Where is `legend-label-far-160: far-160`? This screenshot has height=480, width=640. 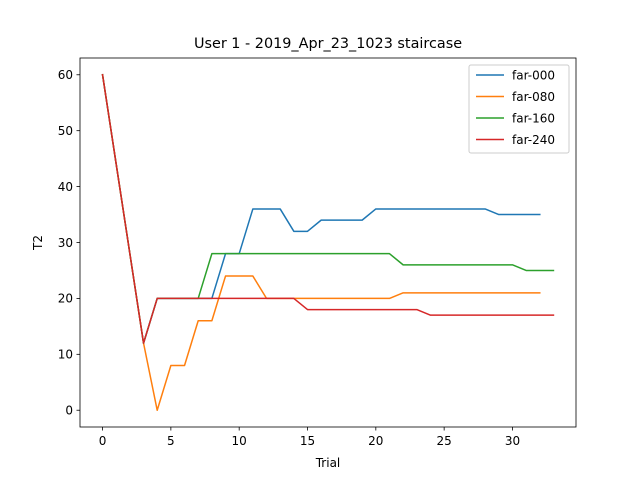
legend-label-far-160: far-160 is located at coordinates (533, 118).